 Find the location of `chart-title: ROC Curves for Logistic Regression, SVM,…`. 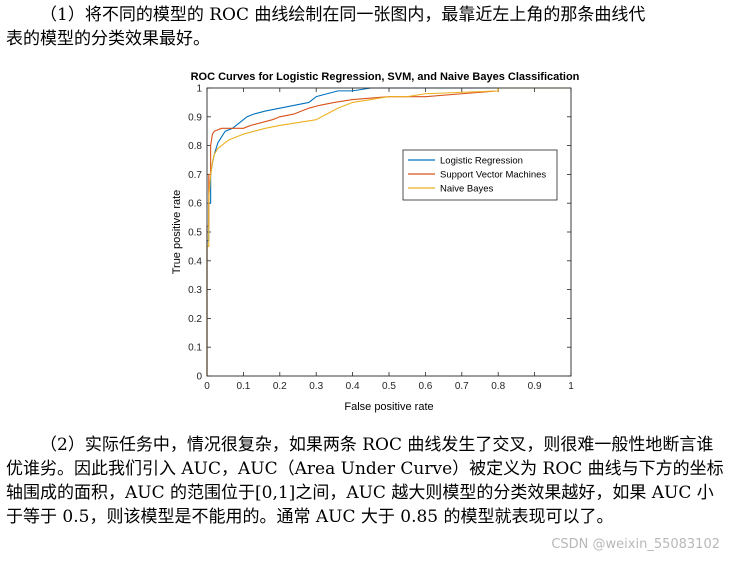

chart-title: ROC Curves for Logistic Regression, SVM,… is located at coordinates (385, 77).